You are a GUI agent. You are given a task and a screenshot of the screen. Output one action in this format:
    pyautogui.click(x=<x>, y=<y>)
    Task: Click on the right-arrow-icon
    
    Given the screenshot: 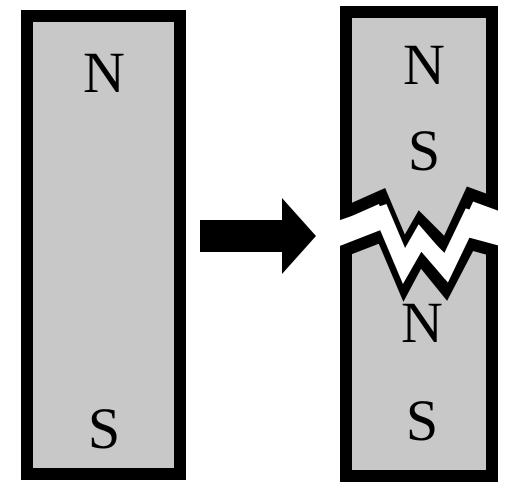 What is the action you would take?
    pyautogui.click(x=258, y=236)
    